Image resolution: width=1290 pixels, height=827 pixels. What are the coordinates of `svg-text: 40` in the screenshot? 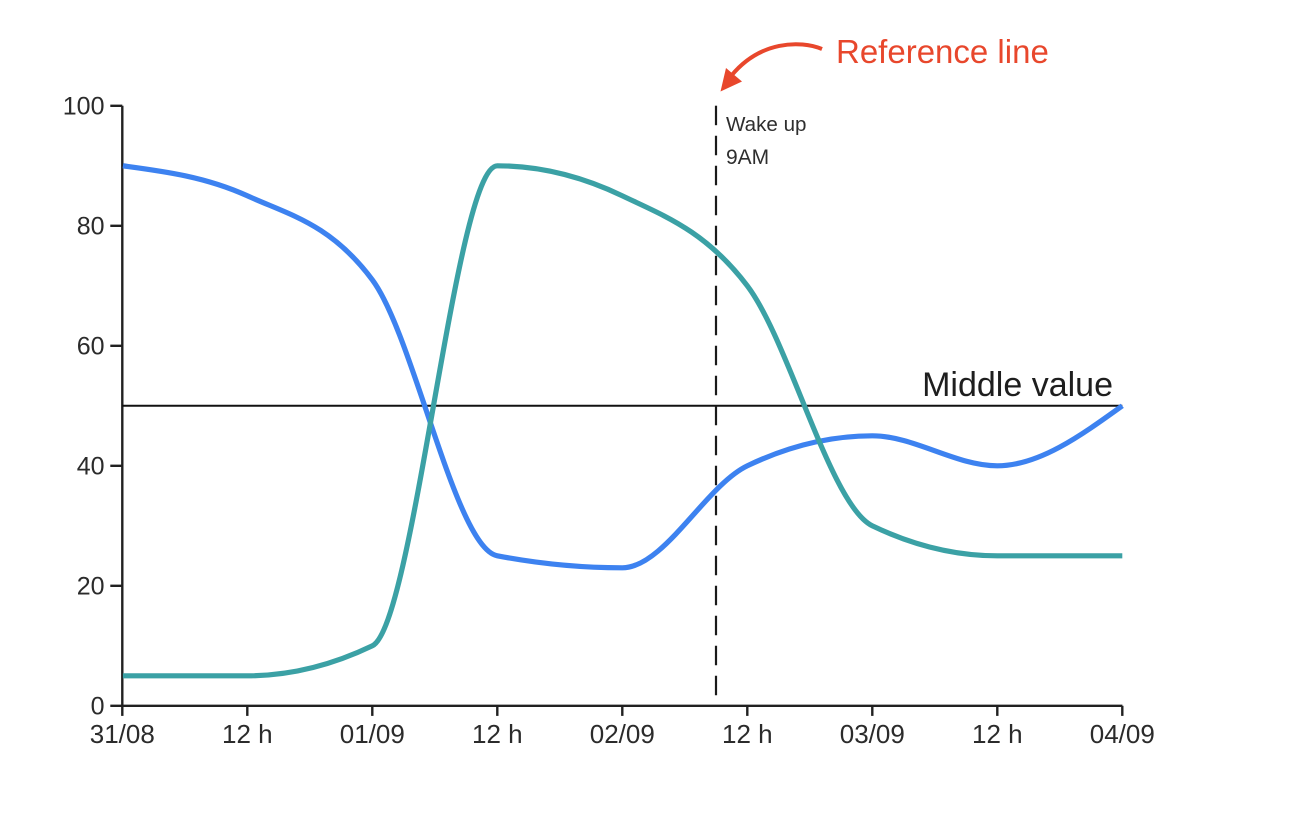 It's located at (91, 466).